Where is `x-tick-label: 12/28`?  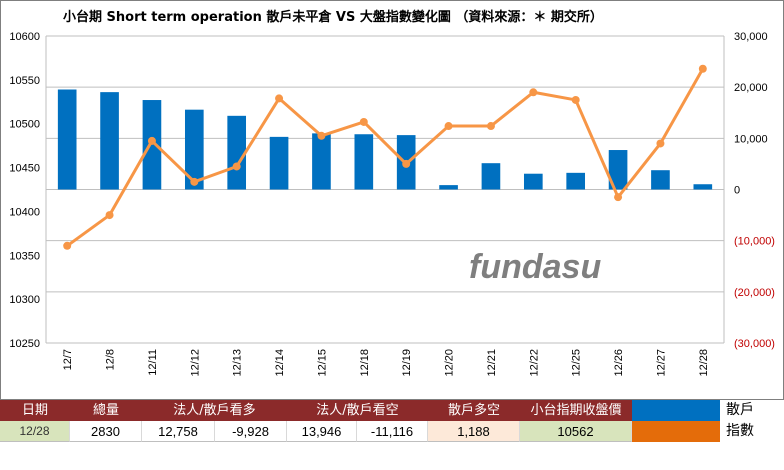 x-tick-label: 12/28 is located at coordinates (704, 363).